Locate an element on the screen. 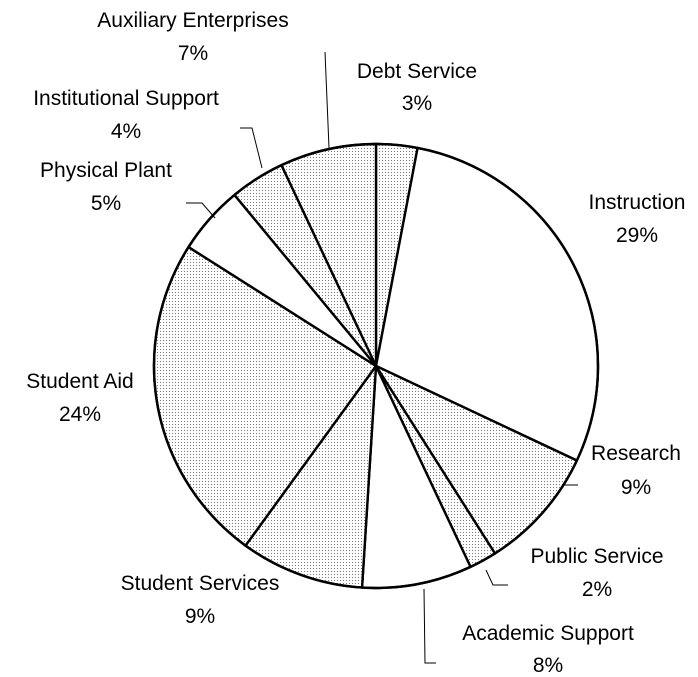  leader-public-service is located at coordinates (496, 577).